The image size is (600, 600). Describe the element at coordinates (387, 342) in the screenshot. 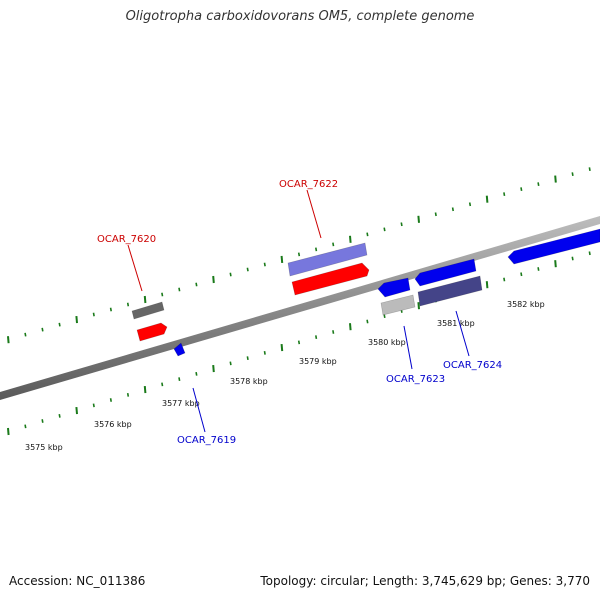

I see `position-label-3580: 3580 kbp` at that location.